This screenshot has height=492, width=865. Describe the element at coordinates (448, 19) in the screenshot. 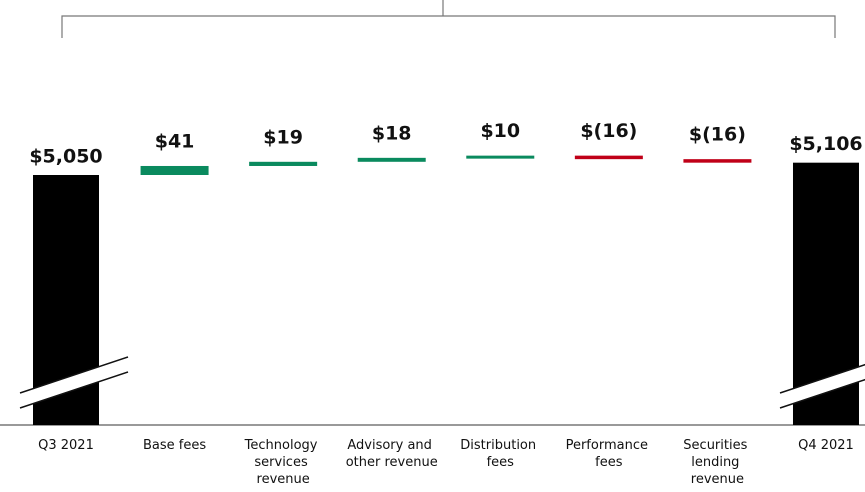

I see `bracket` at that location.